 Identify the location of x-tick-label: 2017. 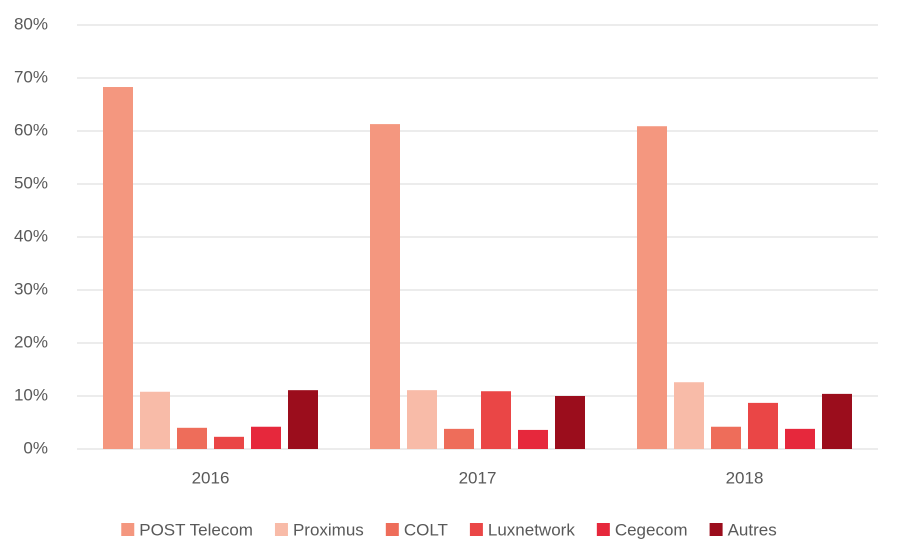
(478, 477).